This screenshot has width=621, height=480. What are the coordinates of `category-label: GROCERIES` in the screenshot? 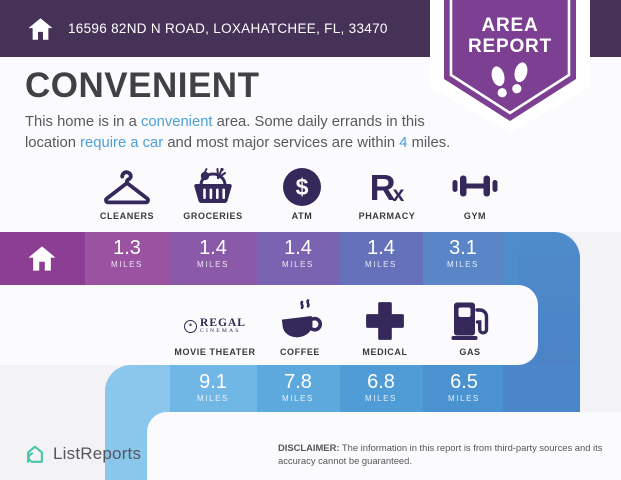 It's located at (213, 216).